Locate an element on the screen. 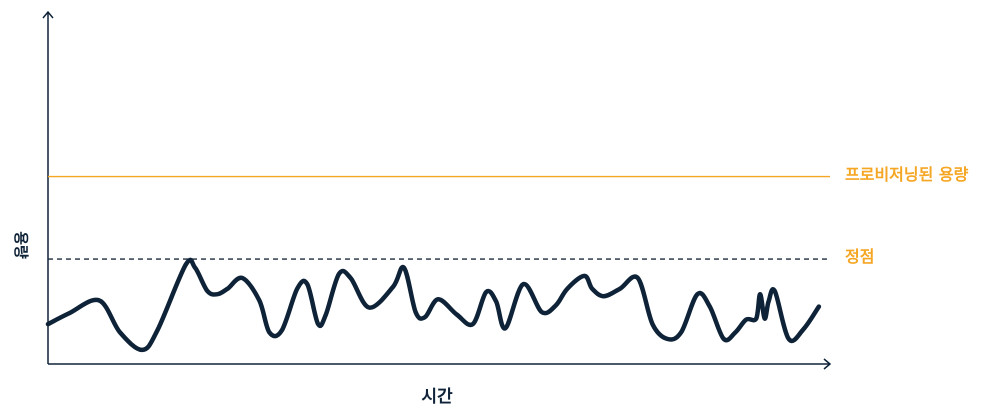 The width and height of the screenshot is (987, 408). ref-label-peak: 정점 is located at coordinates (859, 256).